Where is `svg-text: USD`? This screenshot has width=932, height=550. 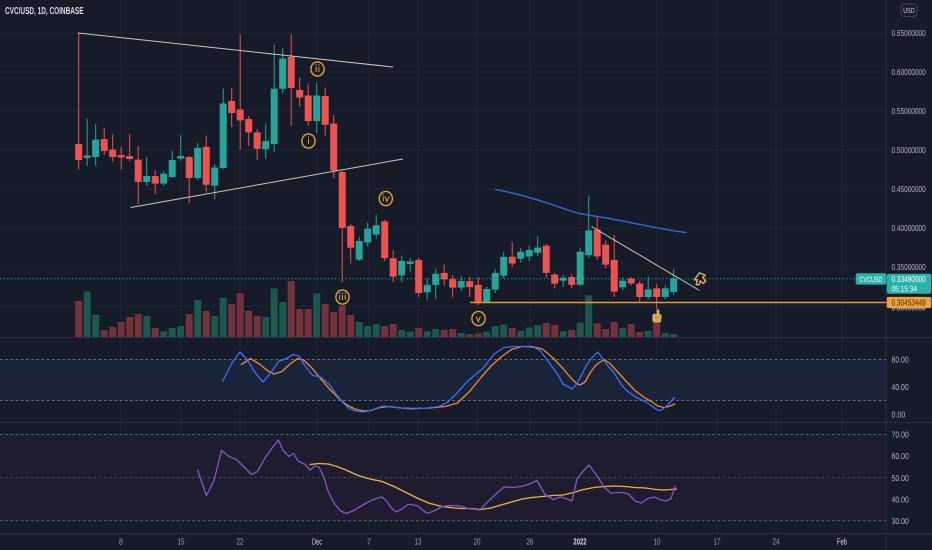 svg-text: USD is located at coordinates (909, 10).